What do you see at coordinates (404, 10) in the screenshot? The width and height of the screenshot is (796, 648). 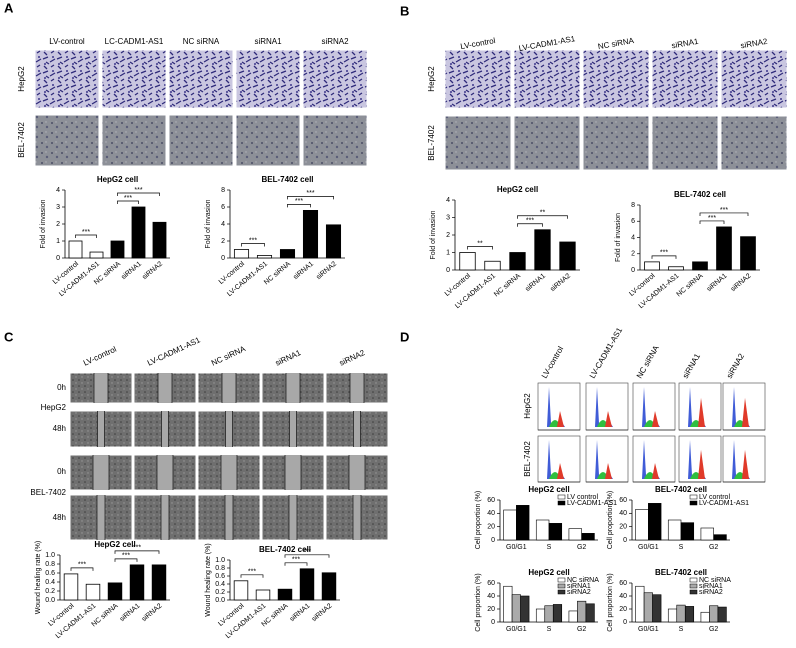 I see `panel-label: B` at bounding box center [404, 10].